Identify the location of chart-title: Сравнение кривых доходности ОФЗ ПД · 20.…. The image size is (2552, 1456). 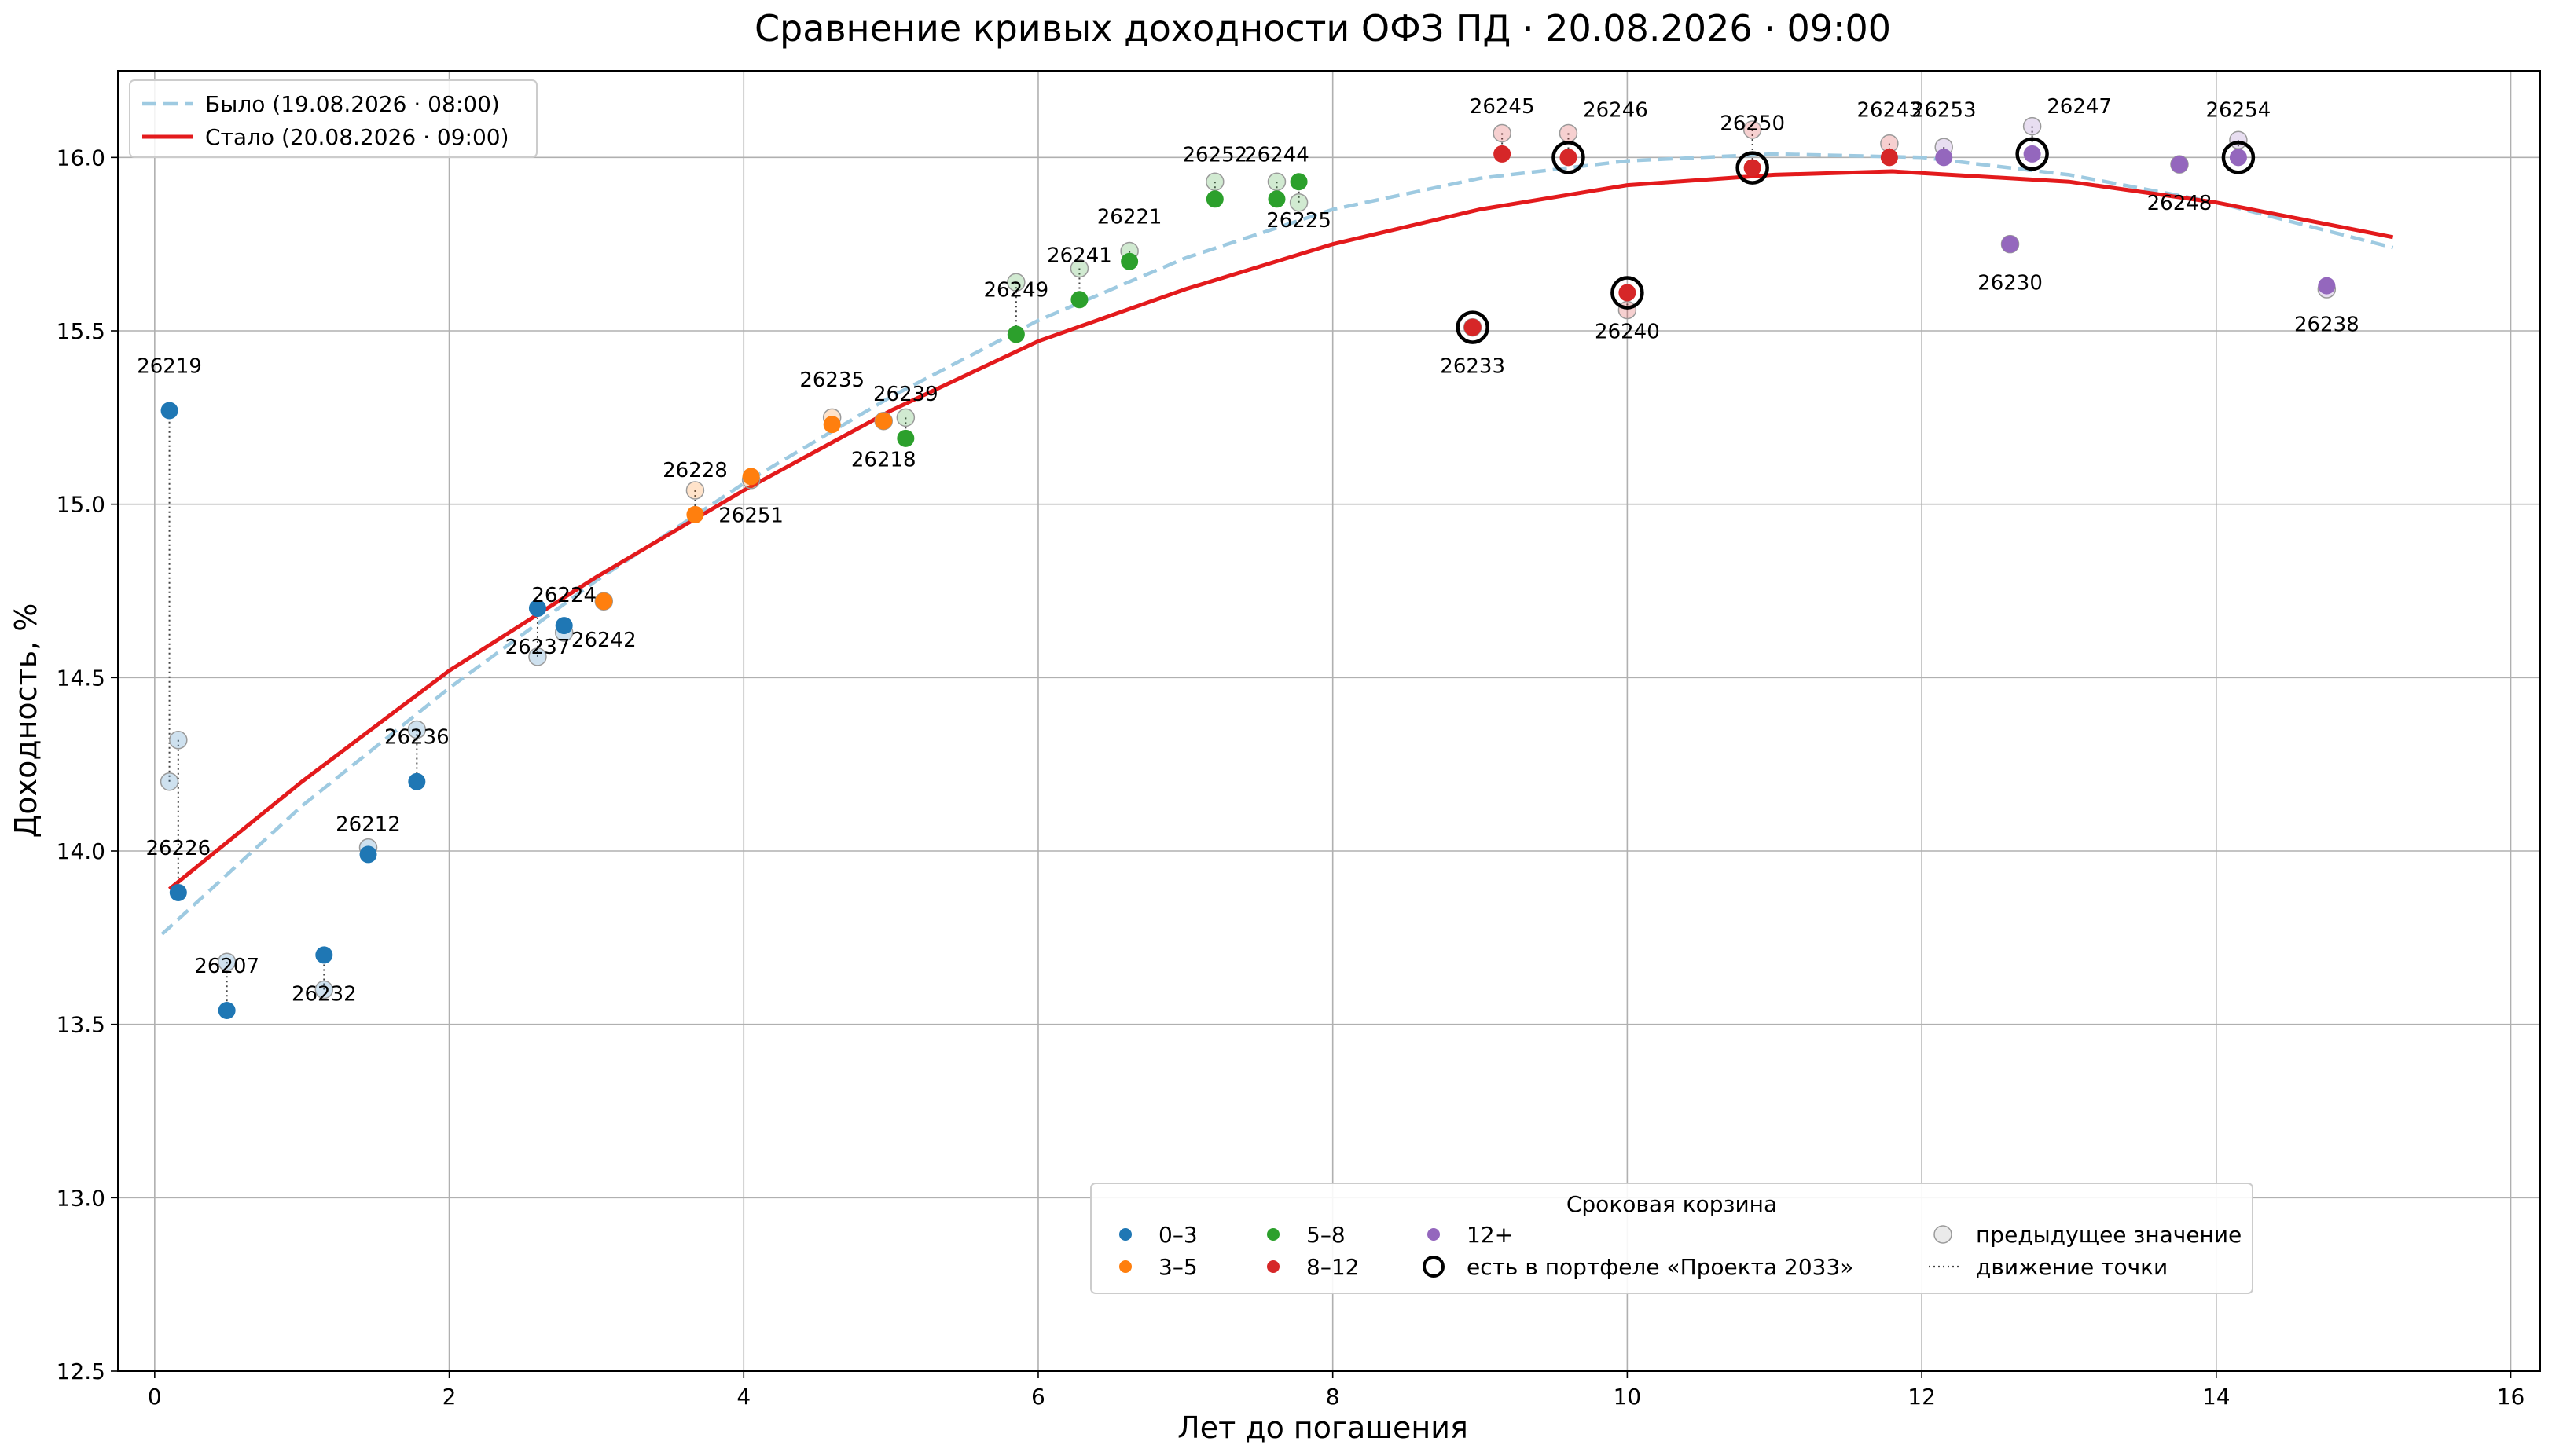
(1323, 28).